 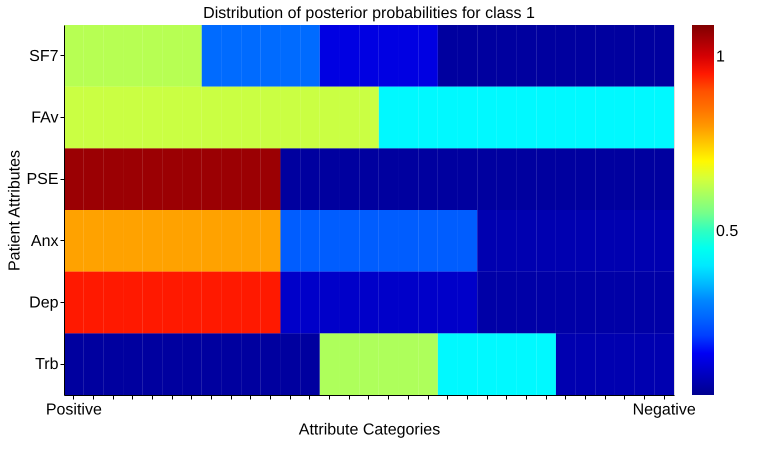 I want to click on color-bar-label: 0.5, so click(x=727, y=231).